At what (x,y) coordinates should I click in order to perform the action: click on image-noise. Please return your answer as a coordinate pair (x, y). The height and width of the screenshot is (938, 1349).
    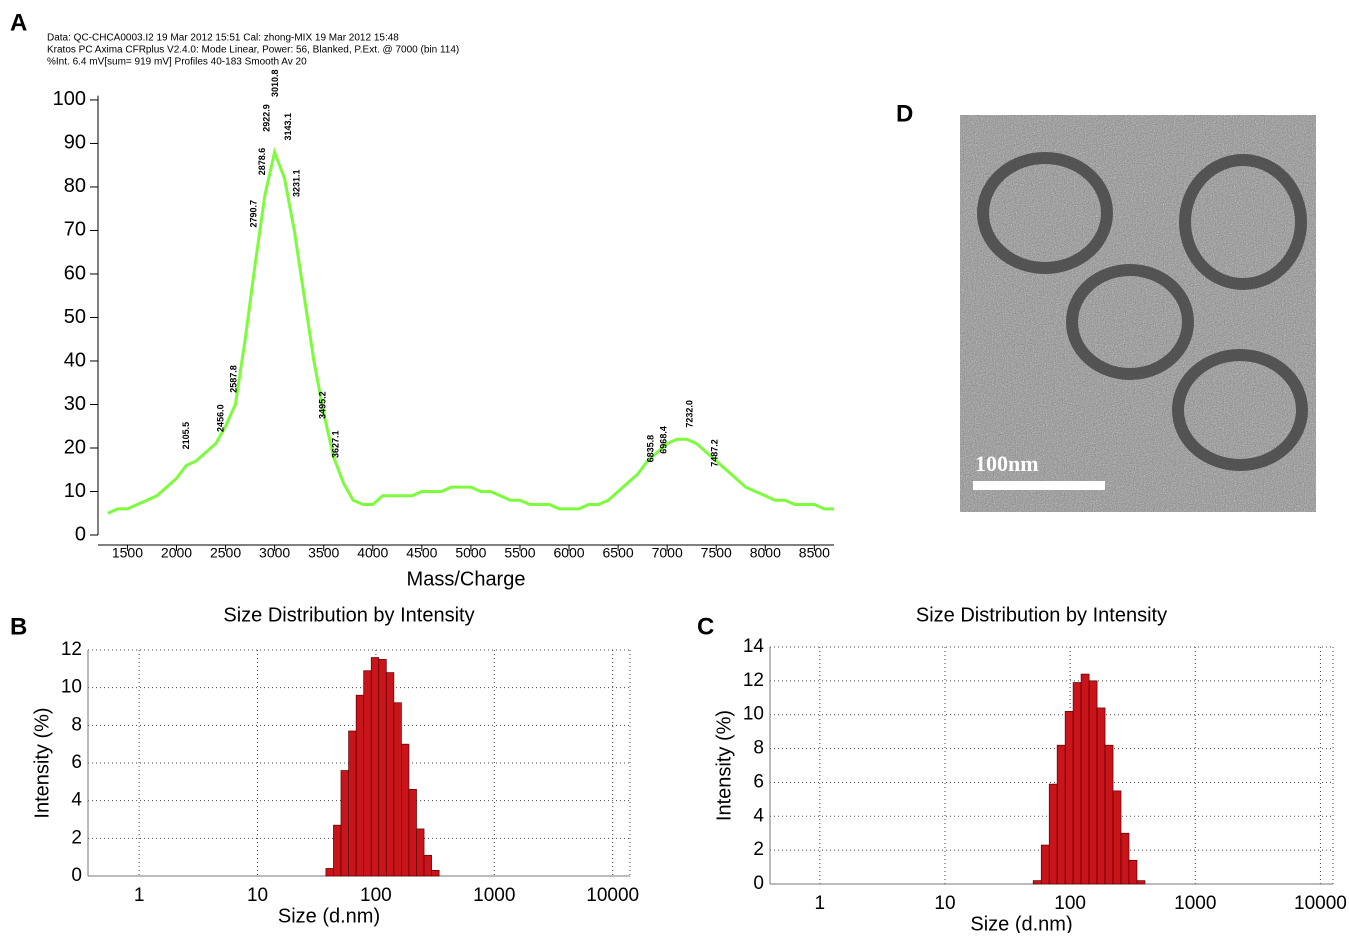
    Looking at the image, I should click on (1138, 313).